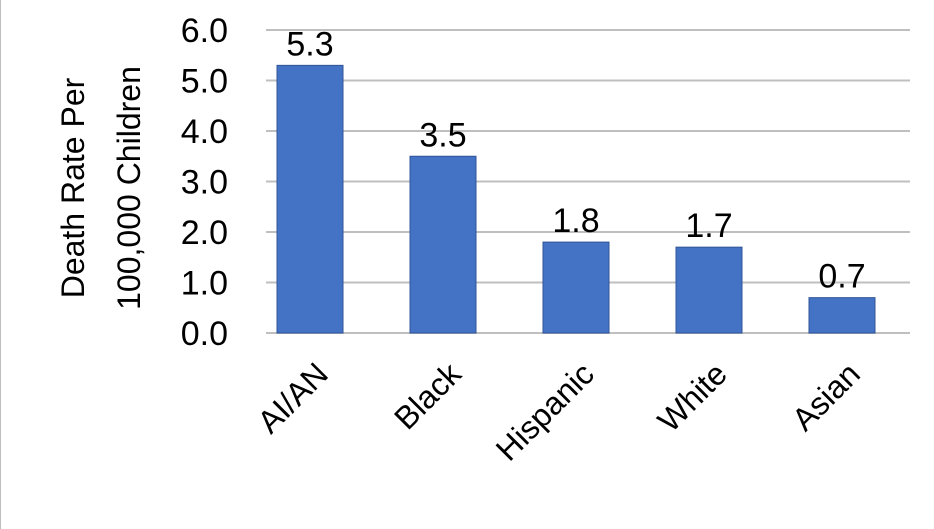  What do you see at coordinates (204, 31) in the screenshot?
I see `y-tick-label: 6.0` at bounding box center [204, 31].